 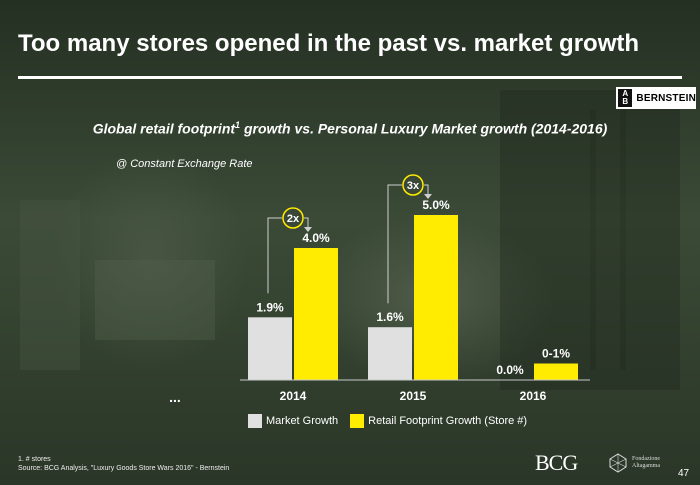 What do you see at coordinates (510, 370) in the screenshot?
I see `data-label-market-2016: 0.0%` at bounding box center [510, 370].